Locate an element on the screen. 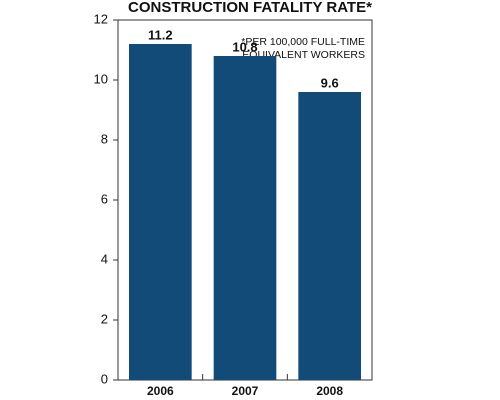  x-tick-label: 2008 is located at coordinates (329, 391).